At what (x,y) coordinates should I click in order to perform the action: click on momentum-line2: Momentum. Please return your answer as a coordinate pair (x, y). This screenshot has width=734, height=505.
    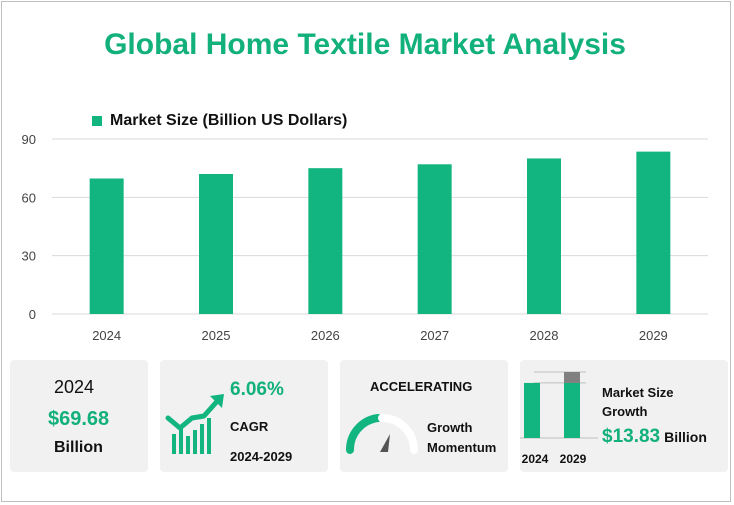
    Looking at the image, I should click on (462, 447).